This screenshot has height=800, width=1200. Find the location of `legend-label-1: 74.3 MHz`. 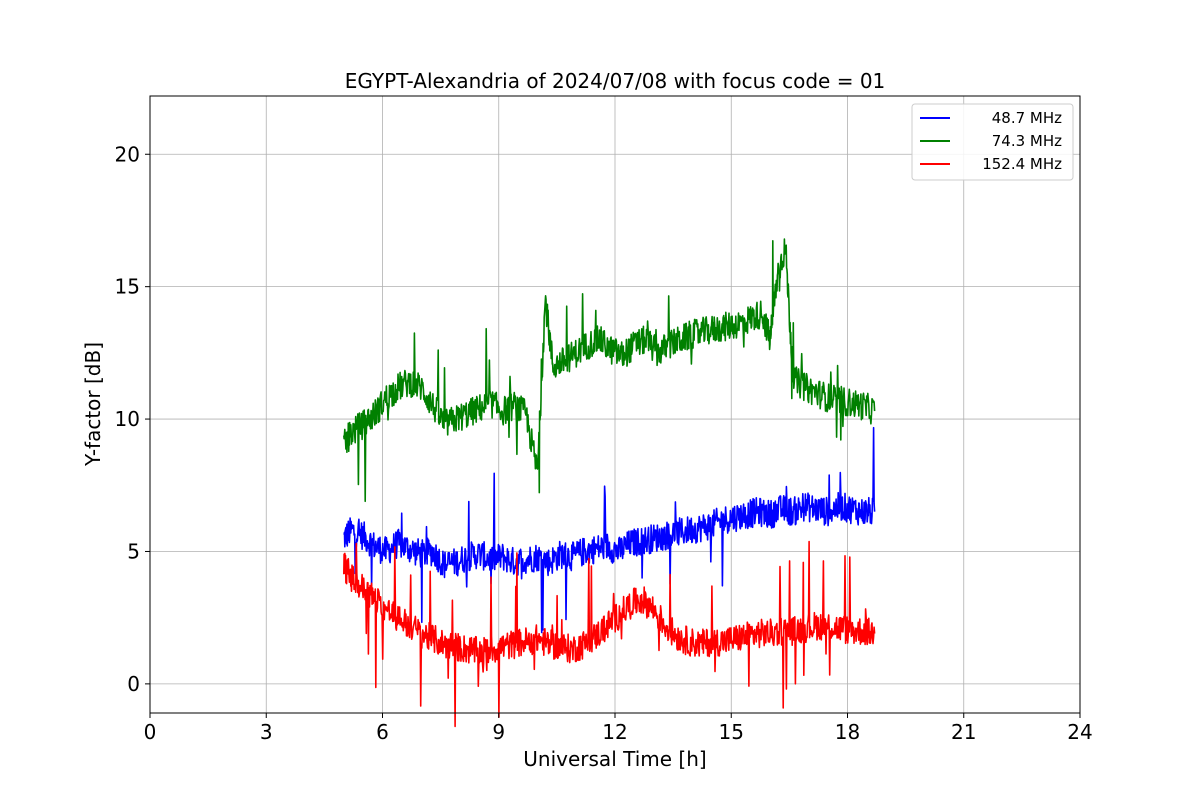

legend-label-1: 74.3 MHz is located at coordinates (1027, 141).